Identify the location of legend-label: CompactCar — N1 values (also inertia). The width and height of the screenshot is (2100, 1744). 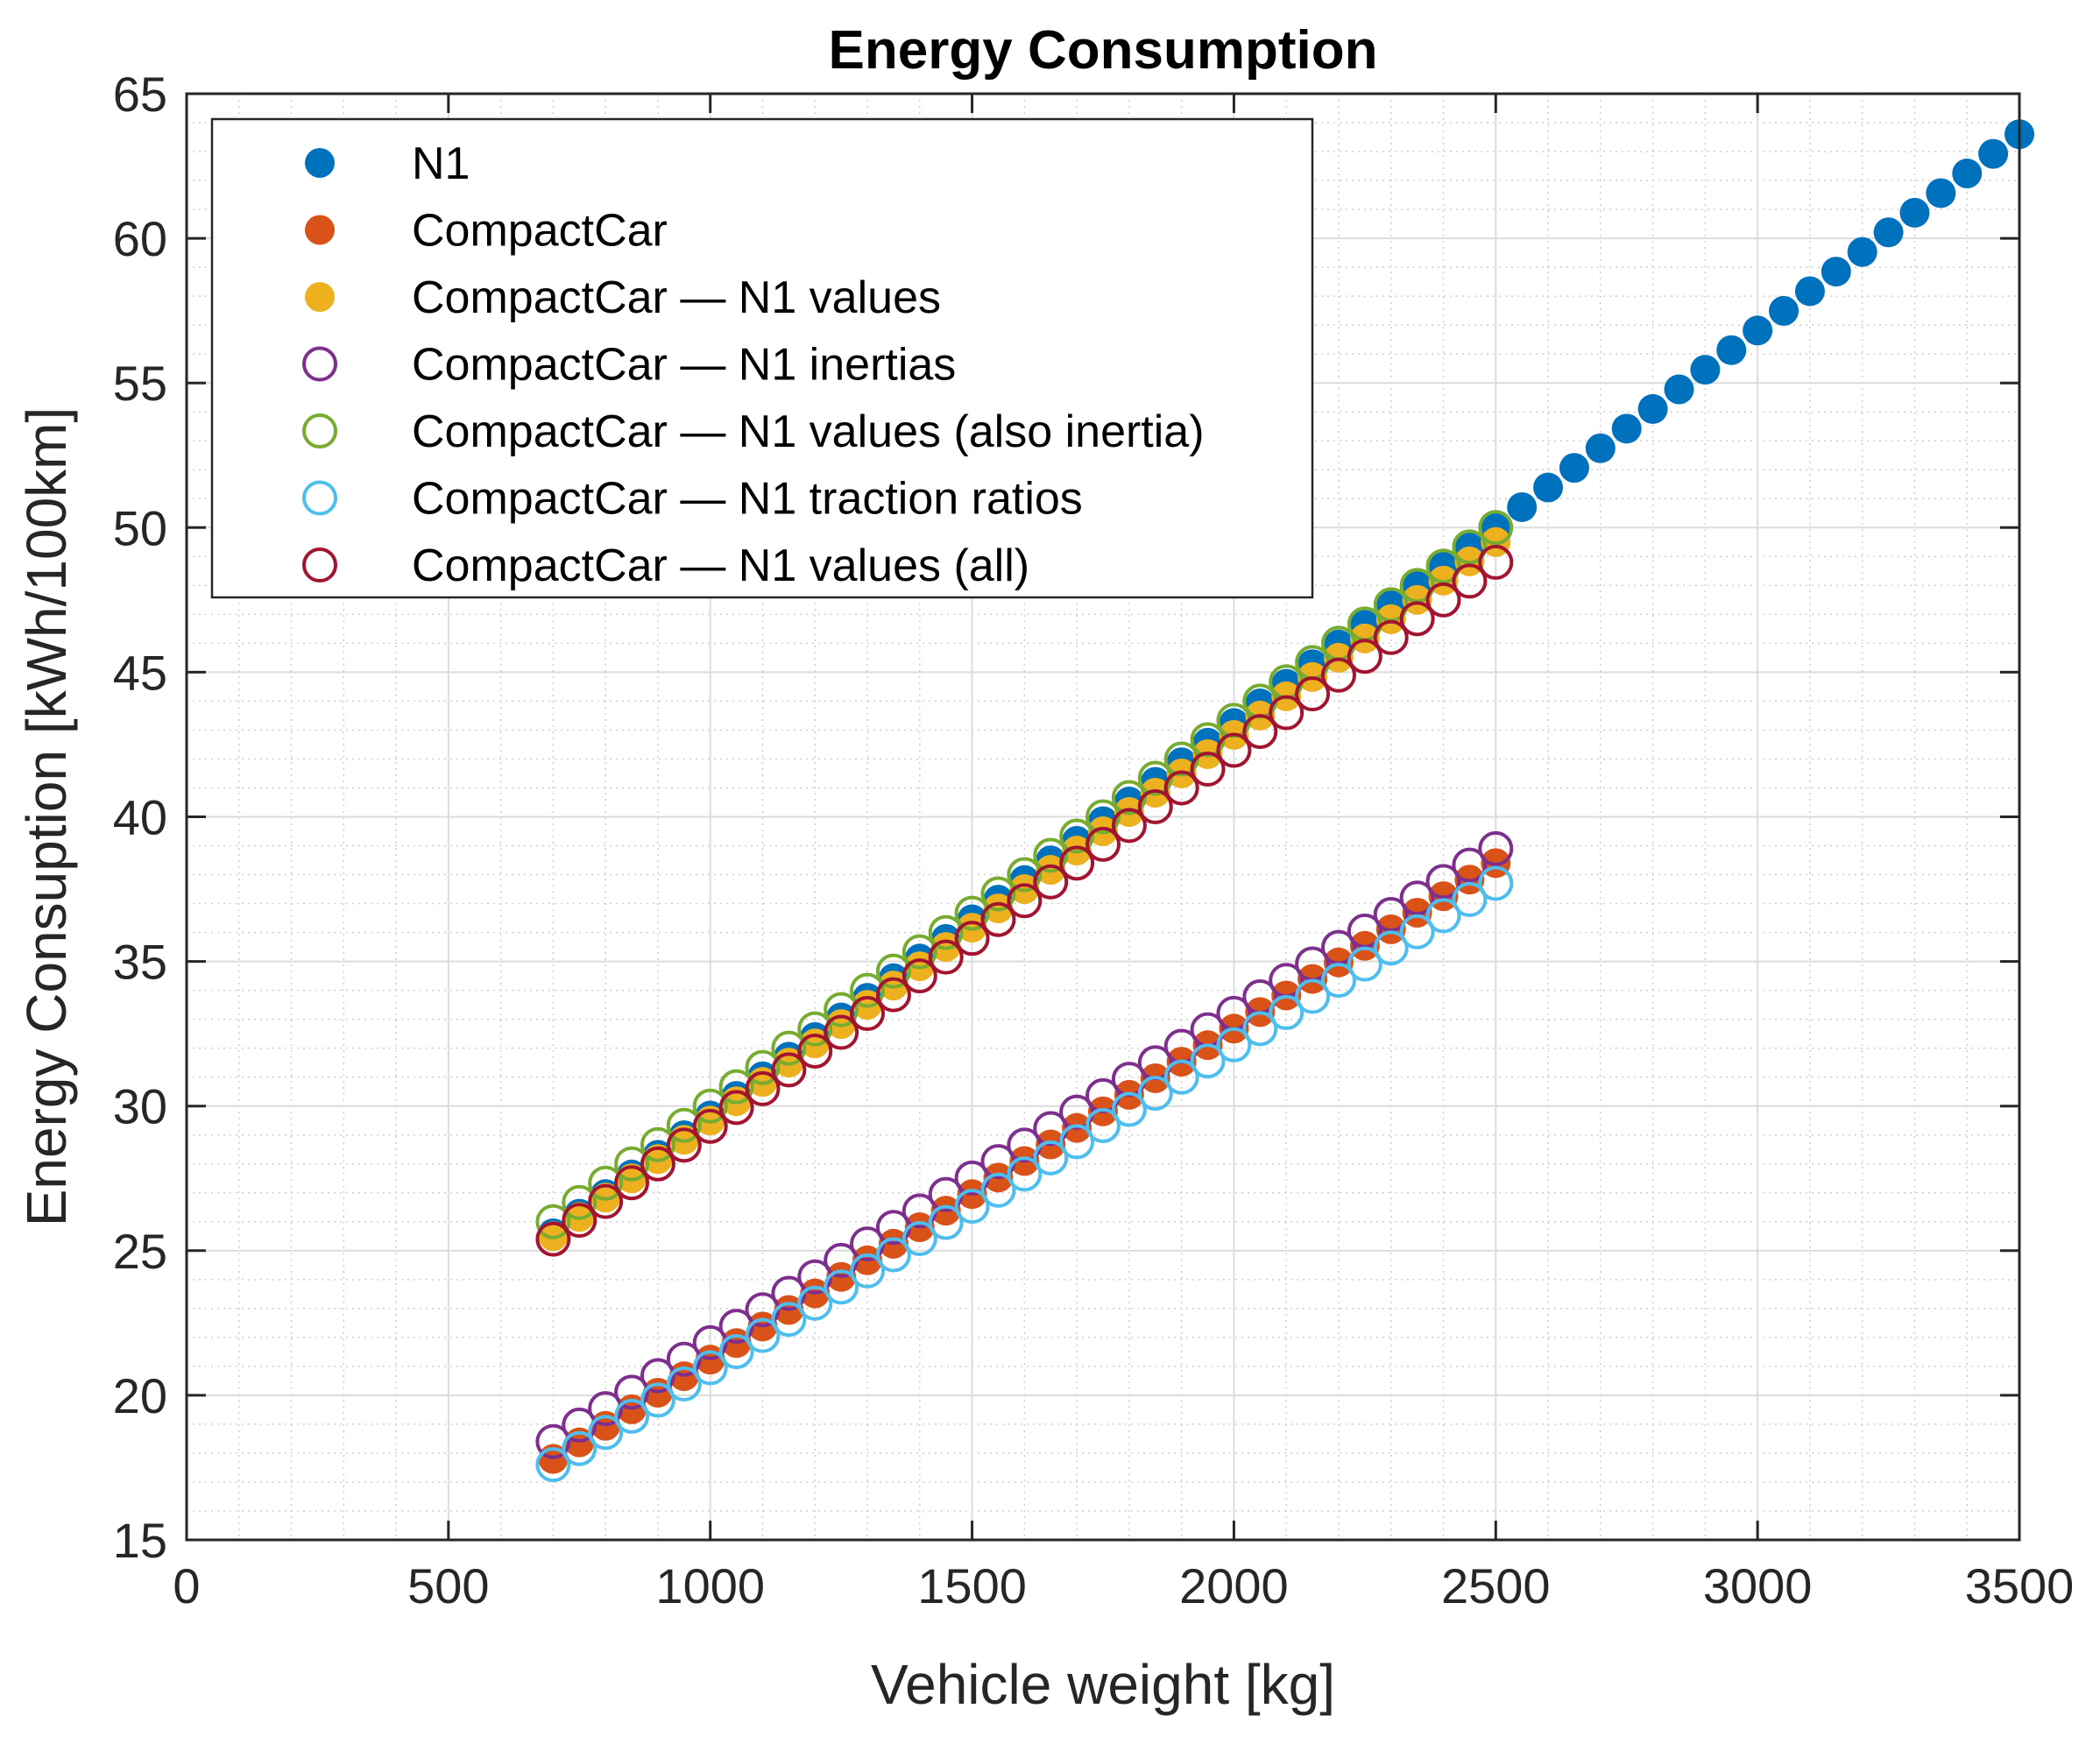
(808, 432).